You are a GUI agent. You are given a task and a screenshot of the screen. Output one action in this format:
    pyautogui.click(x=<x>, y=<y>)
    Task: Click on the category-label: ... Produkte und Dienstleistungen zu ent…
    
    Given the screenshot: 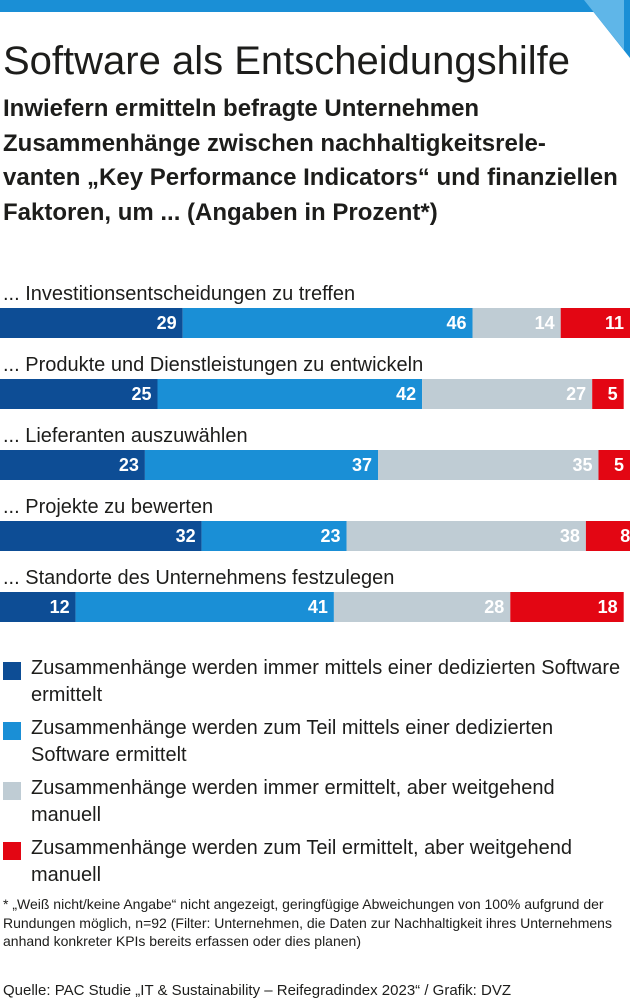 What is the action you would take?
    pyautogui.click(x=213, y=365)
    